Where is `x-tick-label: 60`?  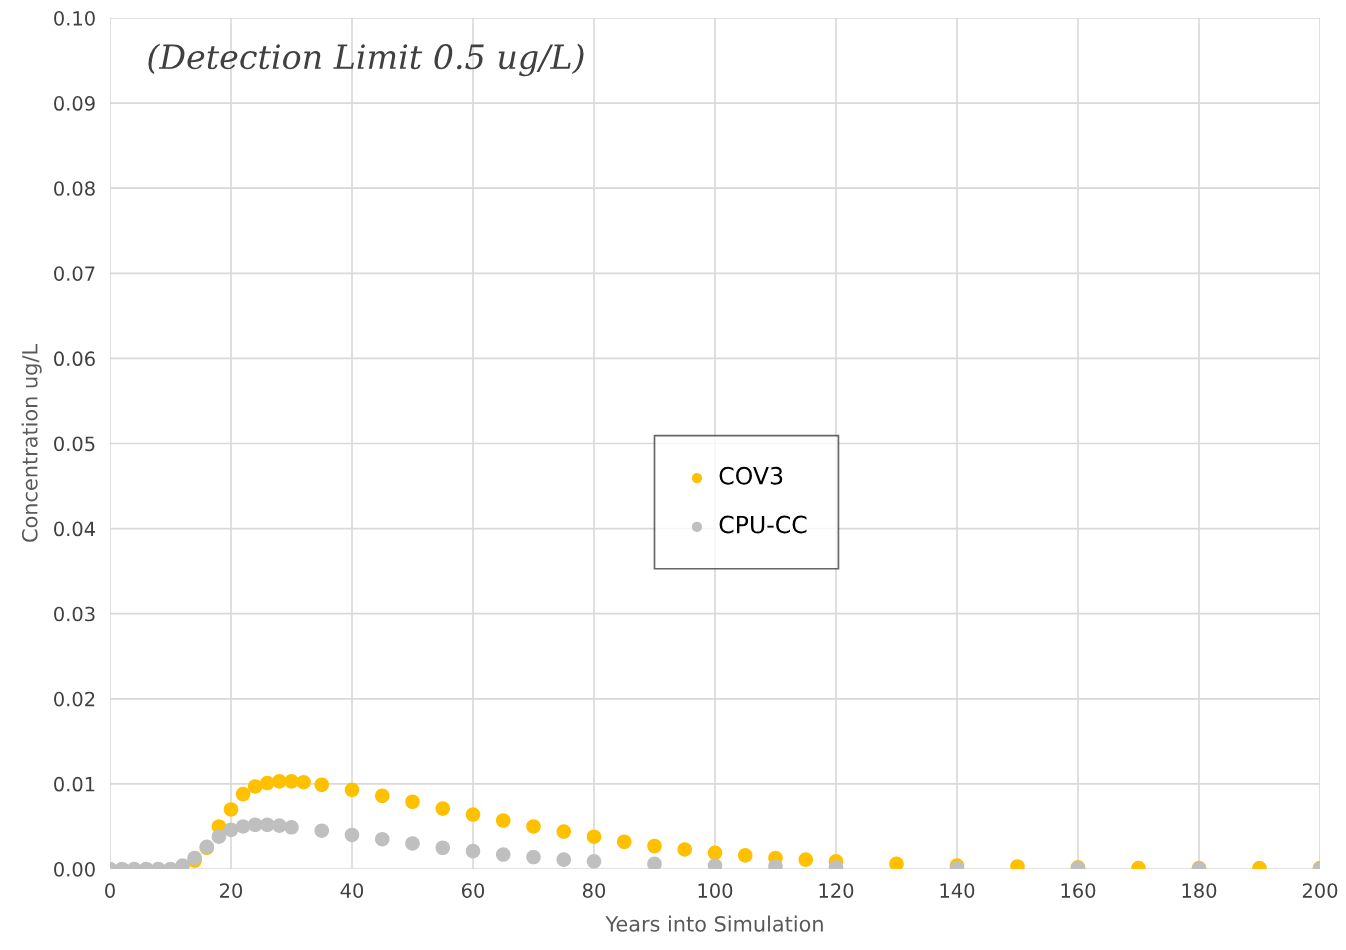 x-tick-label: 60 is located at coordinates (473, 890).